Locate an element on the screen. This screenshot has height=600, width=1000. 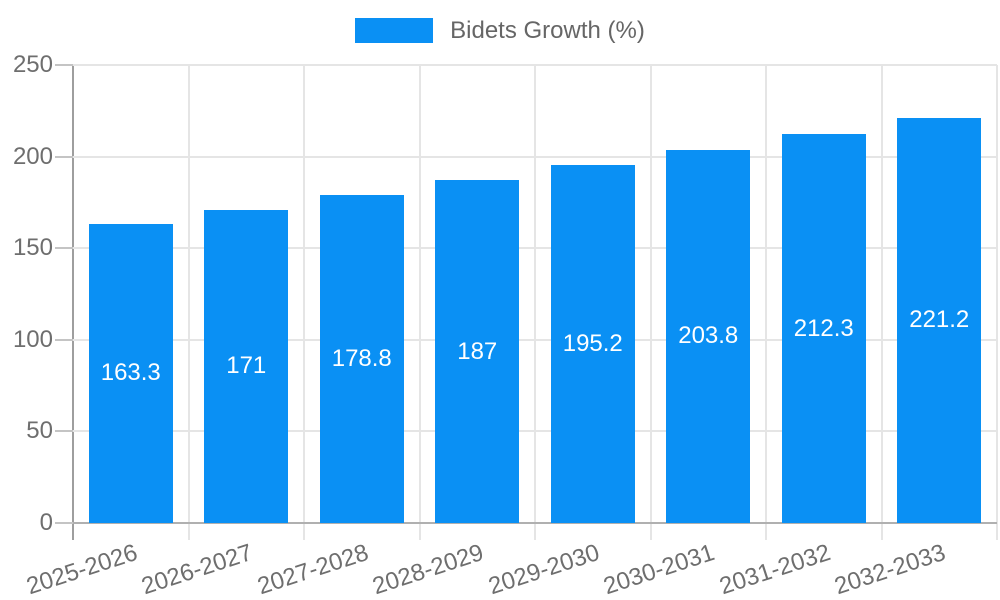
y-axis-line is located at coordinates (73, 302).